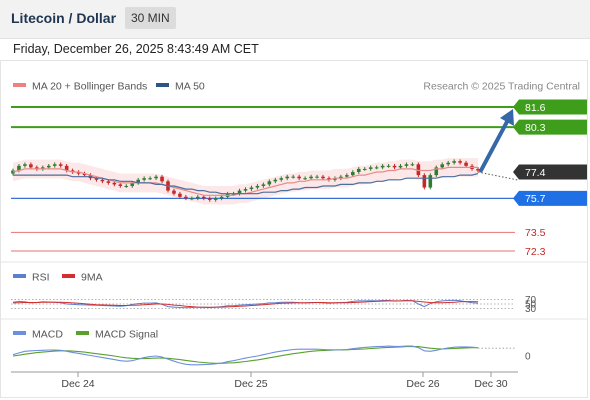  Describe the element at coordinates (150, 18) in the screenshot. I see `interval-button: 30 MIN` at that location.